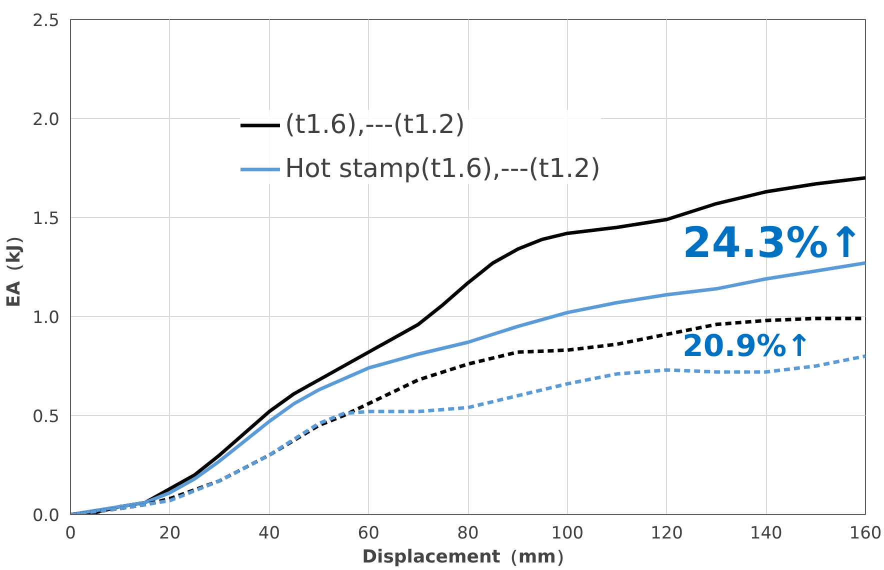 The width and height of the screenshot is (884, 570). Describe the element at coordinates (468, 557) in the screenshot. I see `x-axis-title: Displacement（mm）` at that location.